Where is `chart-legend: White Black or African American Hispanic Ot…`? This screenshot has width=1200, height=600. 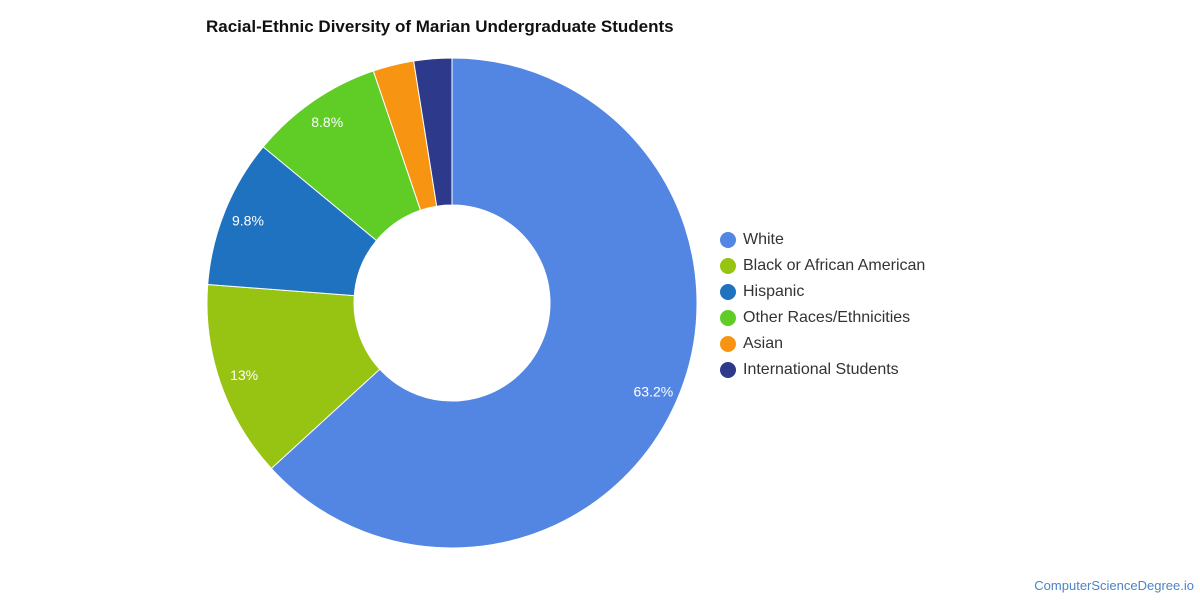
chart-legend: White Black or African American Hispanic Ot… is located at coordinates (822, 305).